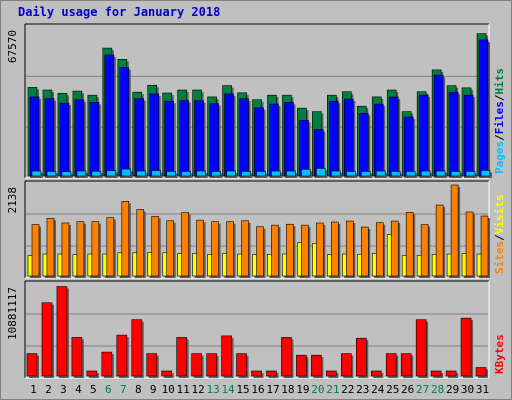  What do you see at coordinates (499, 81) in the screenshot?
I see `legend-hits: Hits` at bounding box center [499, 81].